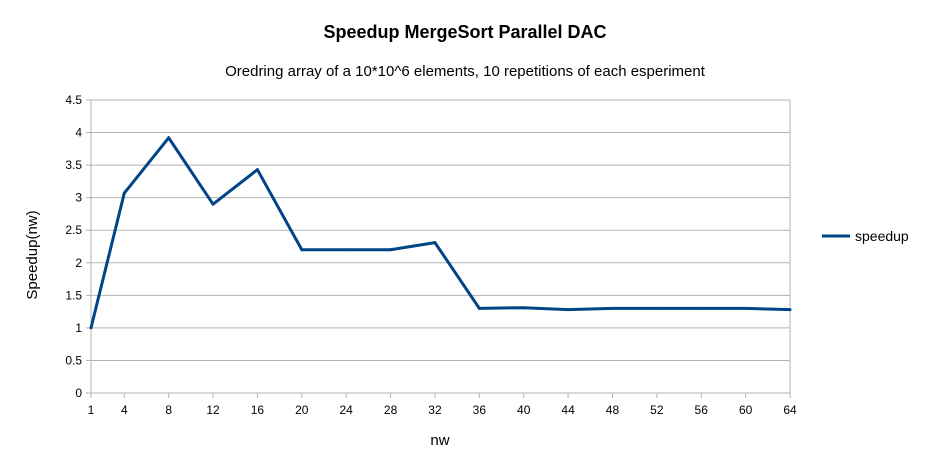  I want to click on x-tick-label: 16, so click(258, 410).